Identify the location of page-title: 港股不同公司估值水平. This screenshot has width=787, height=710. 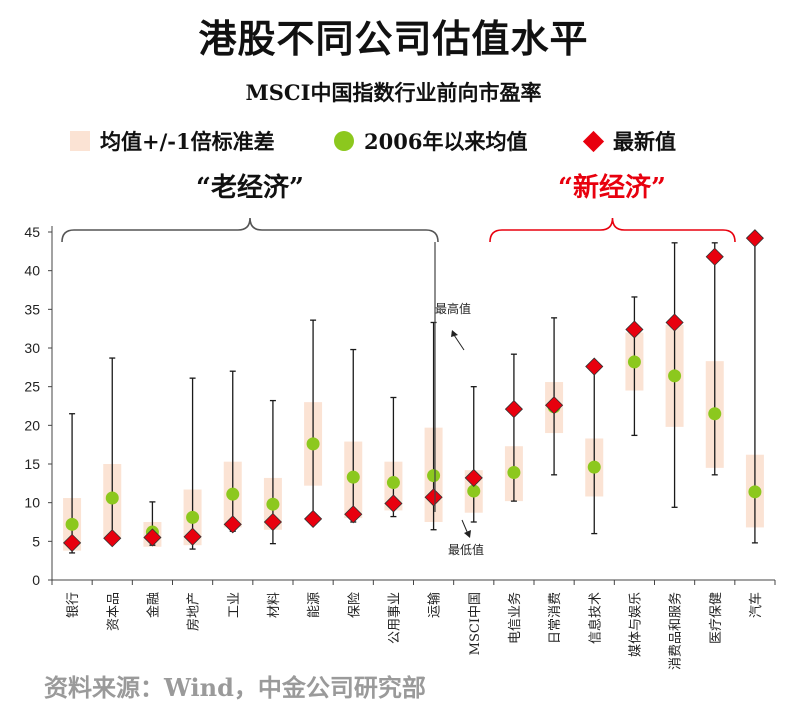
(393, 38).